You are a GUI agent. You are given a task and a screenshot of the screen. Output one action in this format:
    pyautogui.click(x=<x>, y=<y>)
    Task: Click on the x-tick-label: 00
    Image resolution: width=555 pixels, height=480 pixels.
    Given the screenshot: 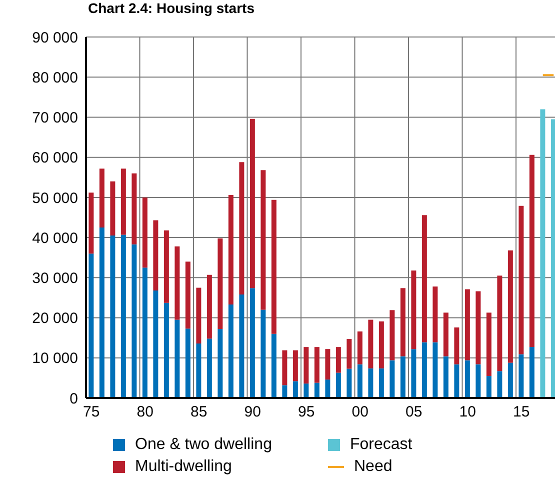 What is the action you would take?
    pyautogui.click(x=360, y=412)
    